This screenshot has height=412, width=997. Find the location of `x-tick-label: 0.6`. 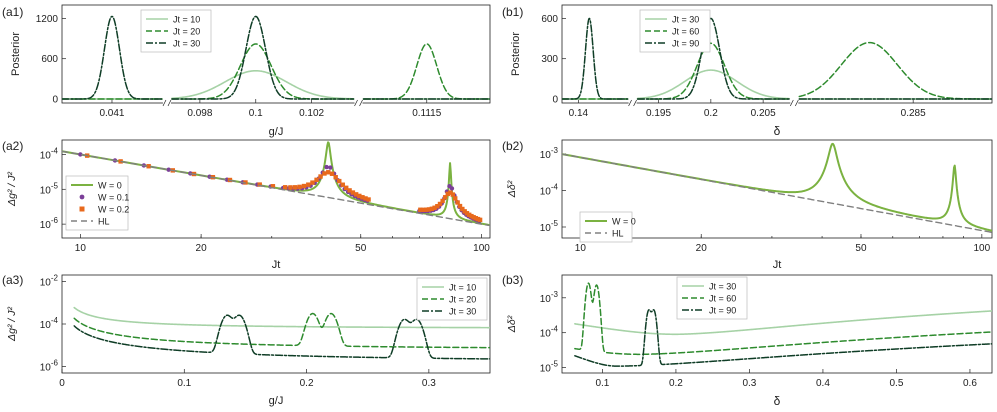

x-tick-label: 0.6 is located at coordinates (970, 383).